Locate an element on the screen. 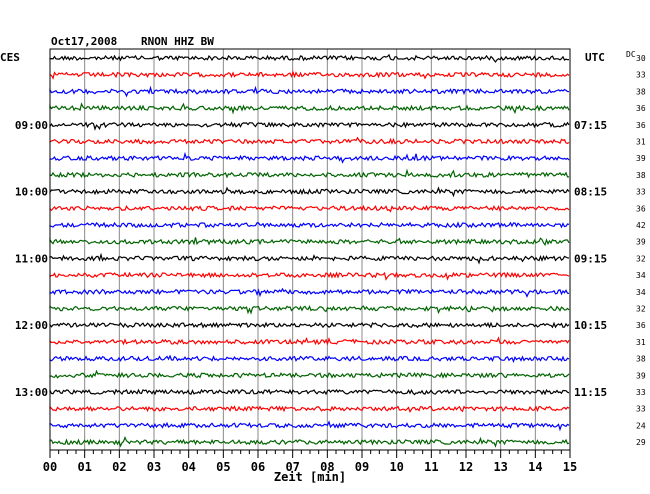 This screenshot has width=650, height=494. left-timezone-label: CES is located at coordinates (10, 57).